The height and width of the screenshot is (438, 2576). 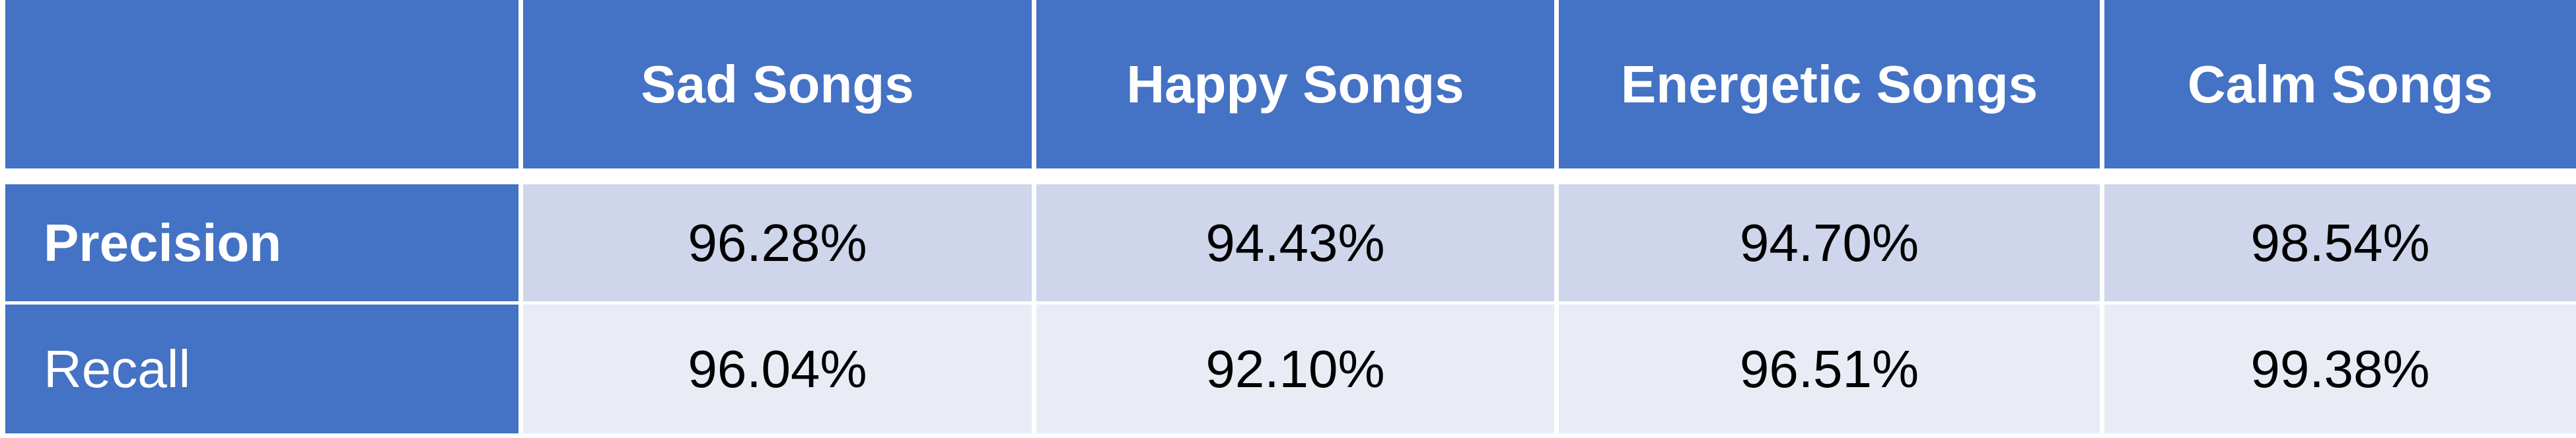 I want to click on recall-energetic-value: 96.51%, so click(x=1829, y=369).